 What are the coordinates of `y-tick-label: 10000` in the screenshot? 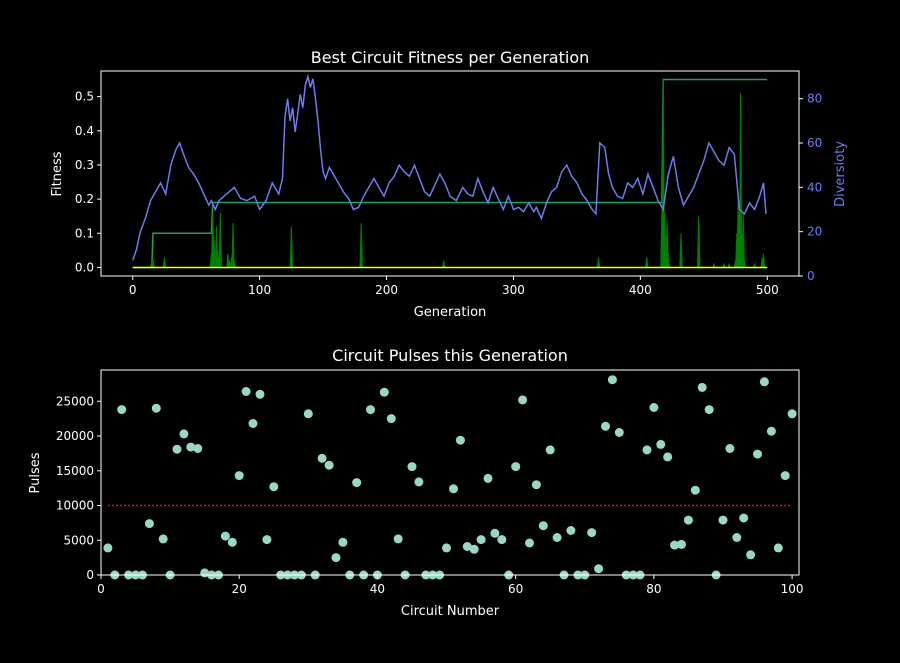 It's located at (75, 506).